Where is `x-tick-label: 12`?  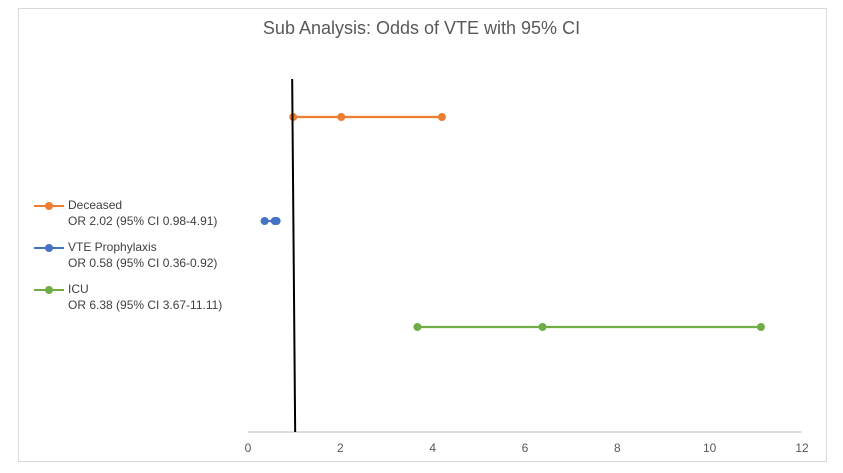 x-tick-label: 12 is located at coordinates (802, 448).